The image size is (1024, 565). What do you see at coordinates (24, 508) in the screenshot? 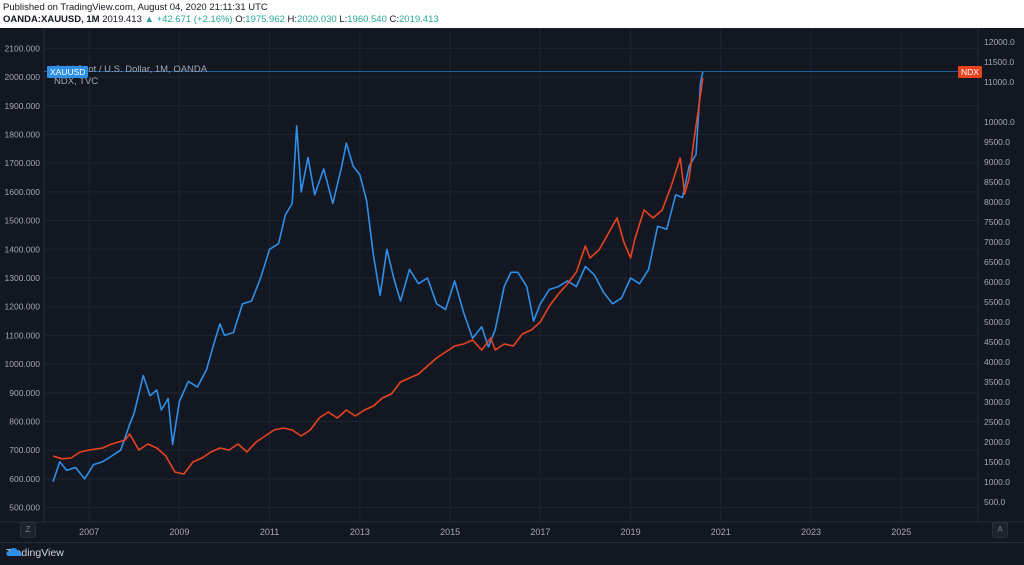
I see `y-left-tick-label: 500.000` at bounding box center [24, 508].